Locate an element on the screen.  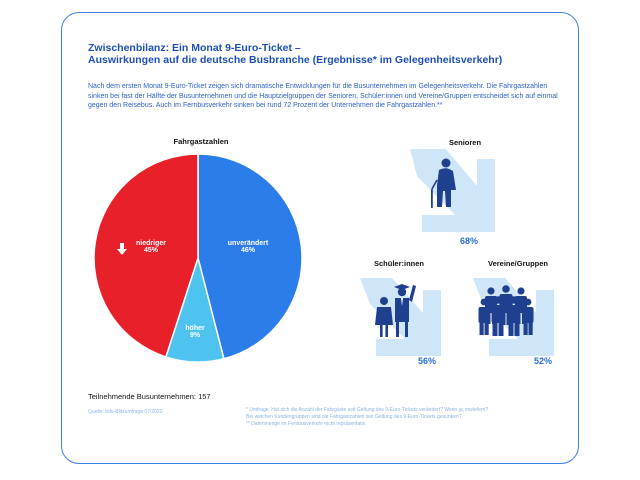
slice-label-hoeher: höher 9% is located at coordinates (195, 332).